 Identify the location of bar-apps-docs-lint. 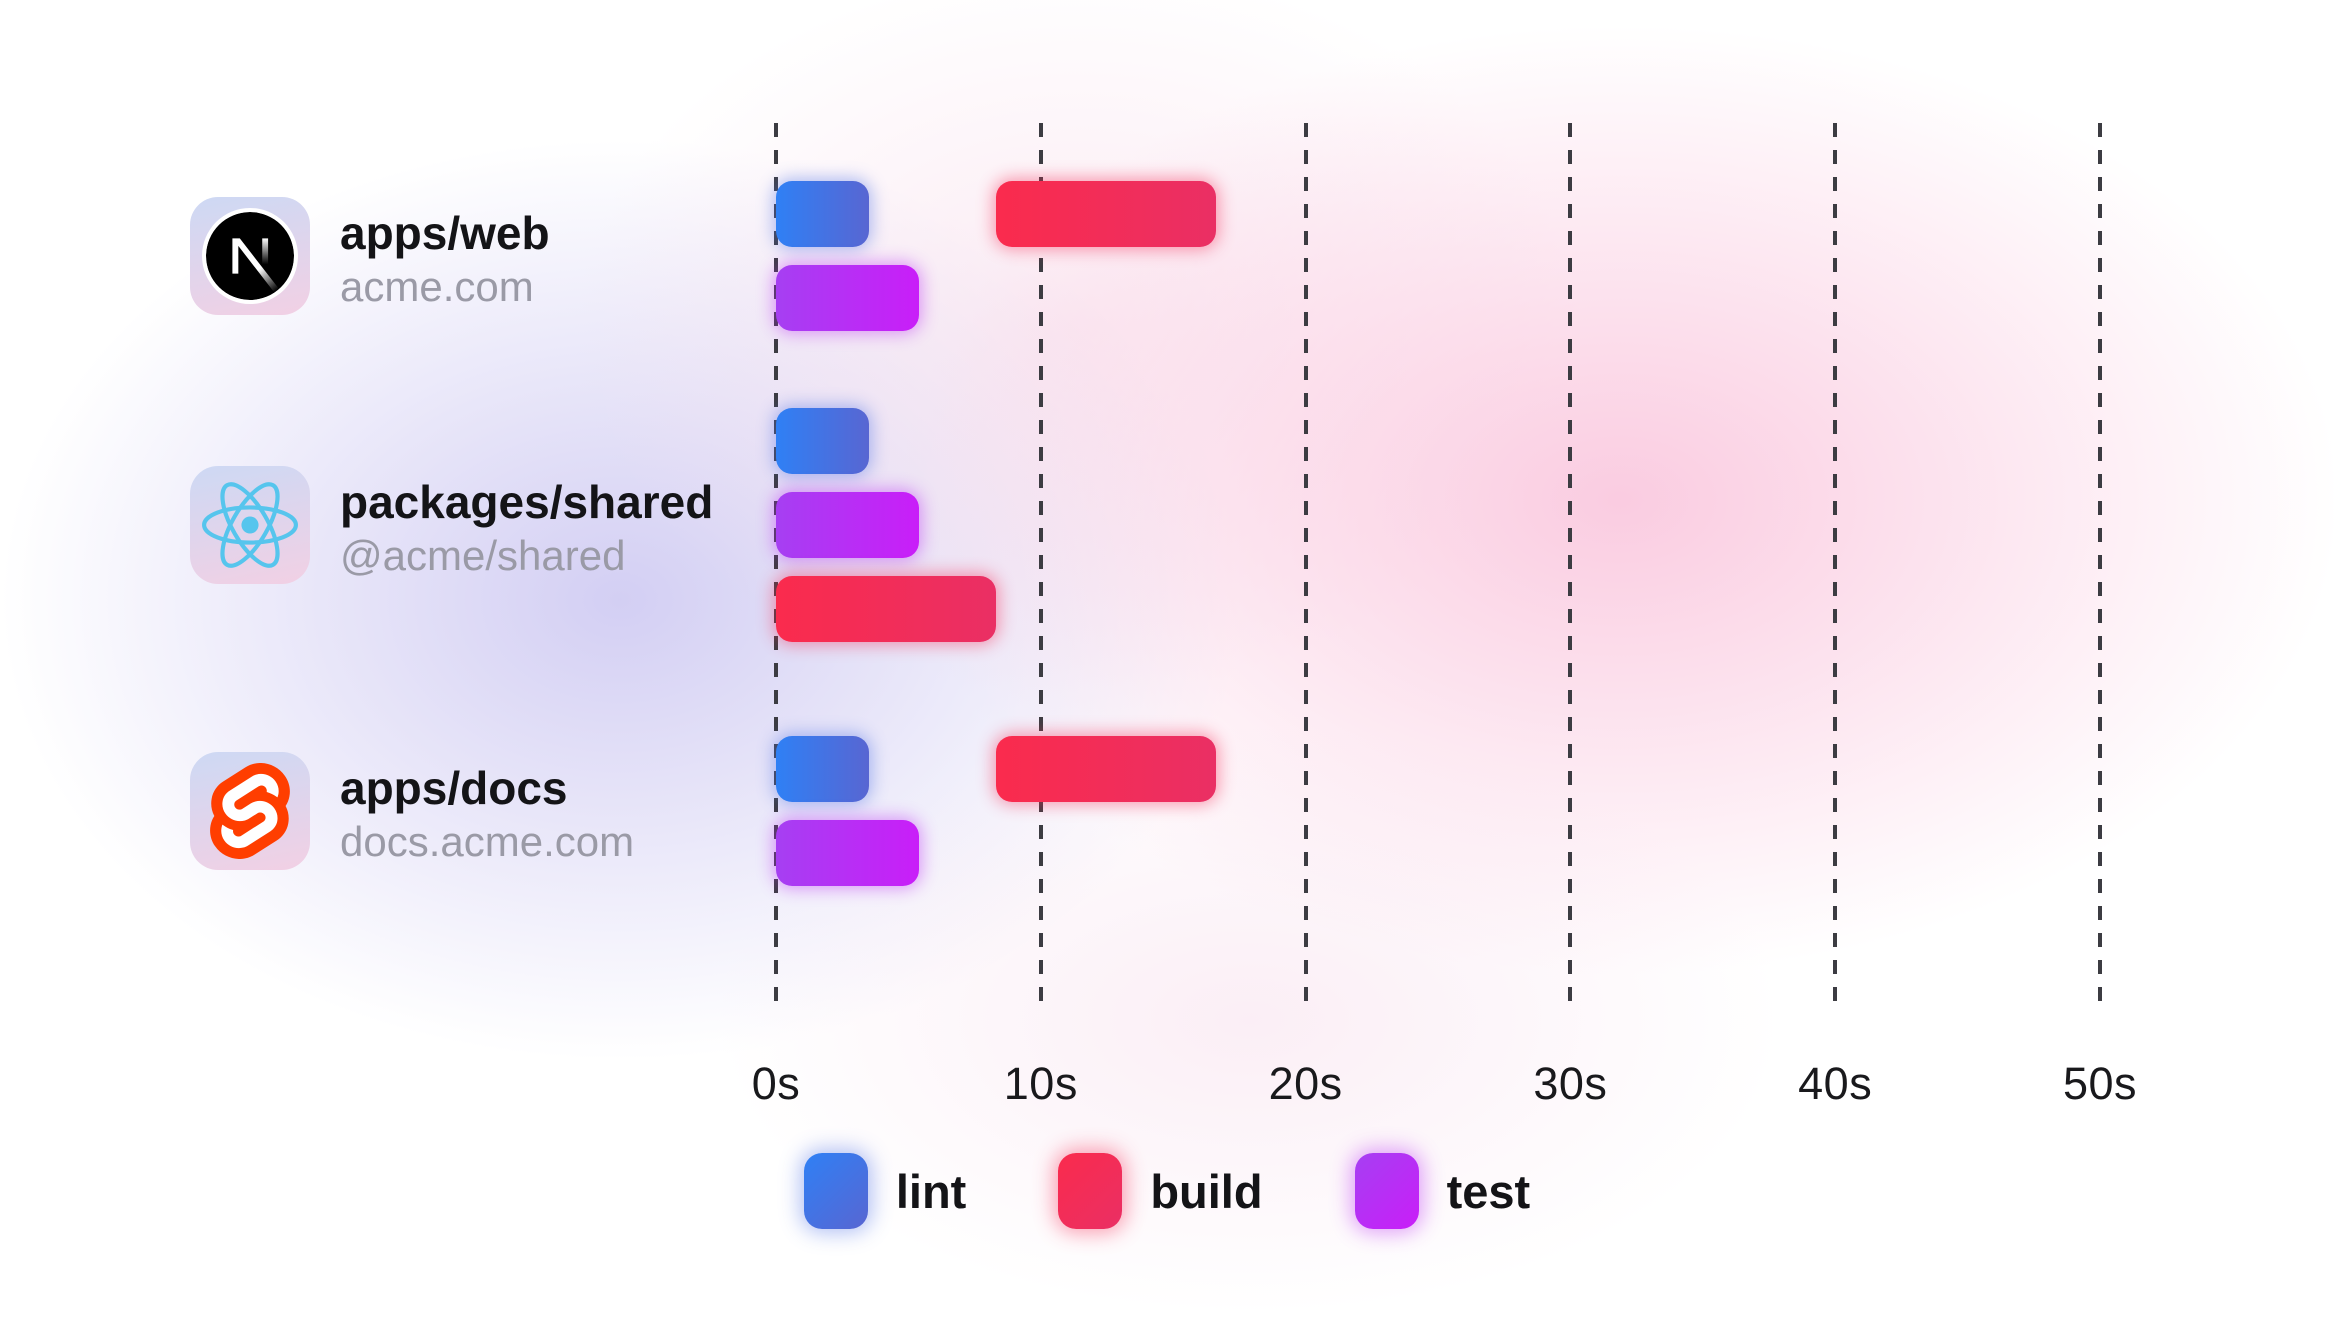
(822, 769).